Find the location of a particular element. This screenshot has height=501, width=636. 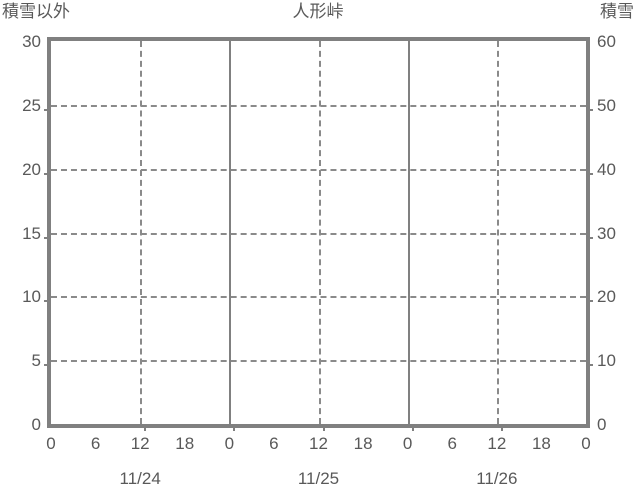

chart-title: 人形峠 is located at coordinates (318, 11).